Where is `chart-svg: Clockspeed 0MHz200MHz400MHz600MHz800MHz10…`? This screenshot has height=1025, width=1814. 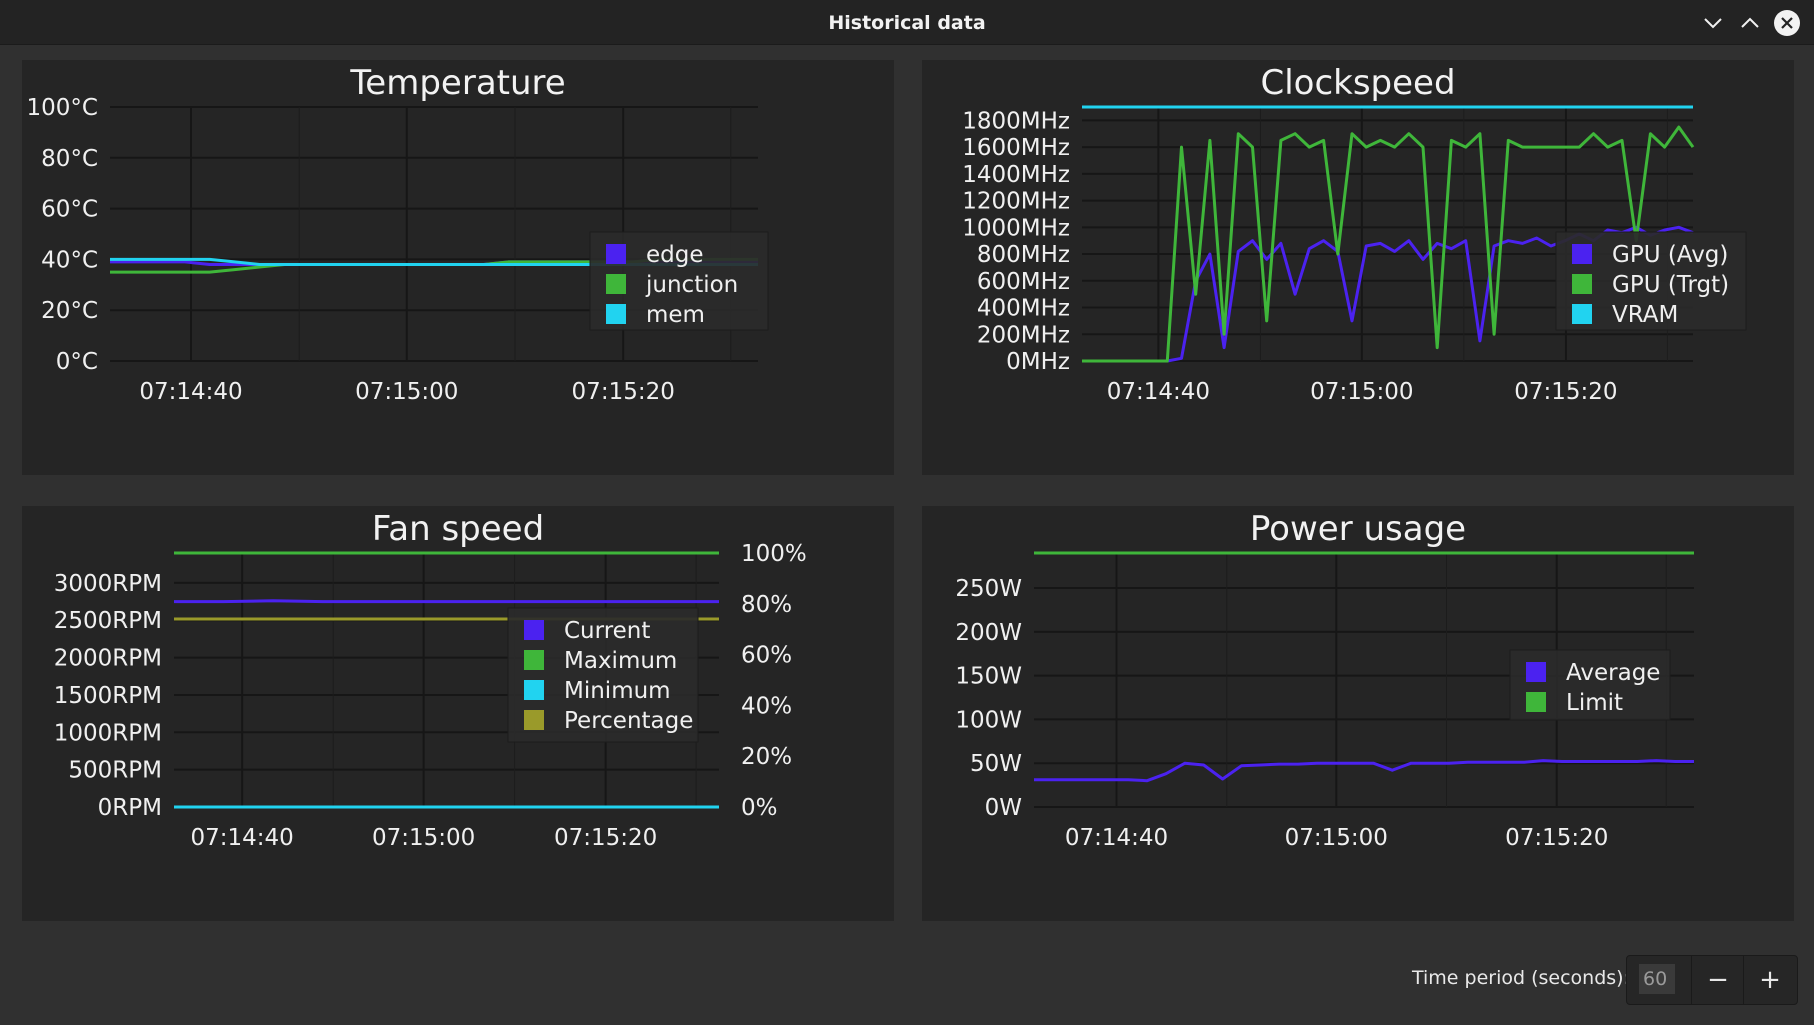 chart-svg: Clockspeed 0MHz200MHz400MHz600MHz800MHz10… is located at coordinates (1354, 234).